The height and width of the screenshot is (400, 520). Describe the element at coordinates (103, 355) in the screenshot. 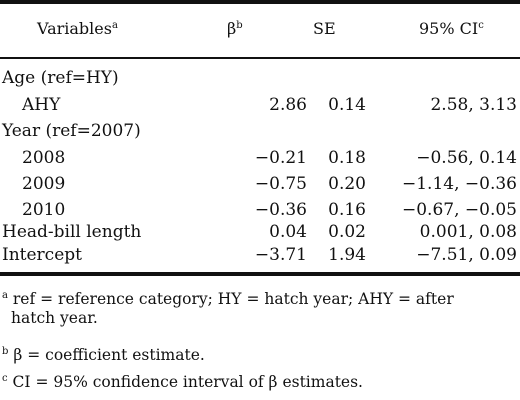

I see `footnote-b: b β = coefficient estimate.` at that location.